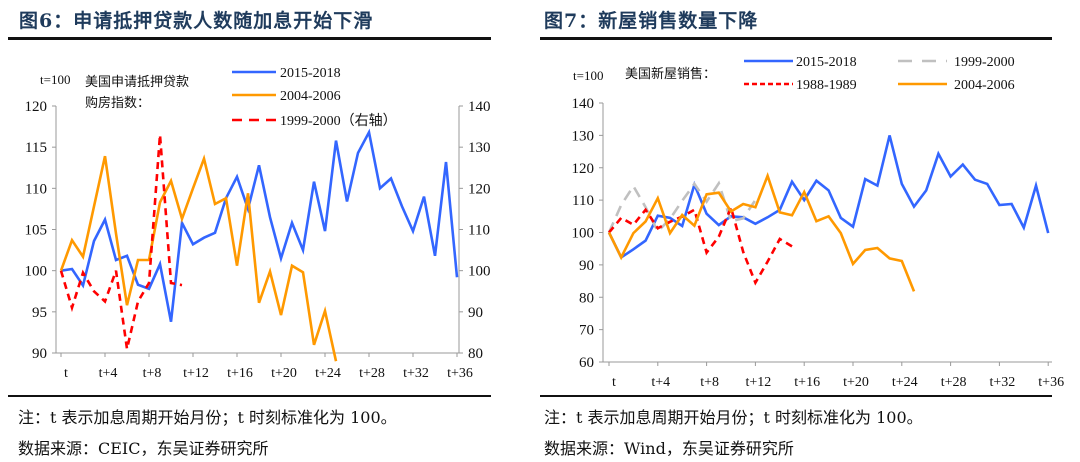  What do you see at coordinates (479, 148) in the screenshot?
I see `y2-tick-label: 130` at bounding box center [479, 148].